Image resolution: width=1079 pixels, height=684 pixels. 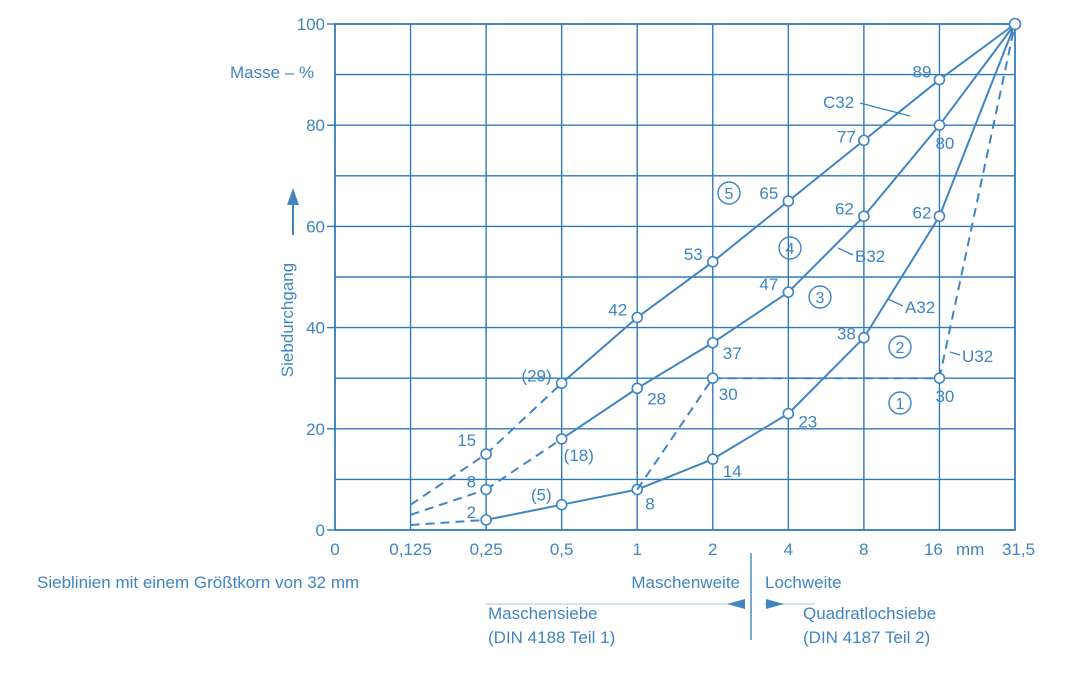 I want to click on series-leader-u32, so click(x=955, y=353).